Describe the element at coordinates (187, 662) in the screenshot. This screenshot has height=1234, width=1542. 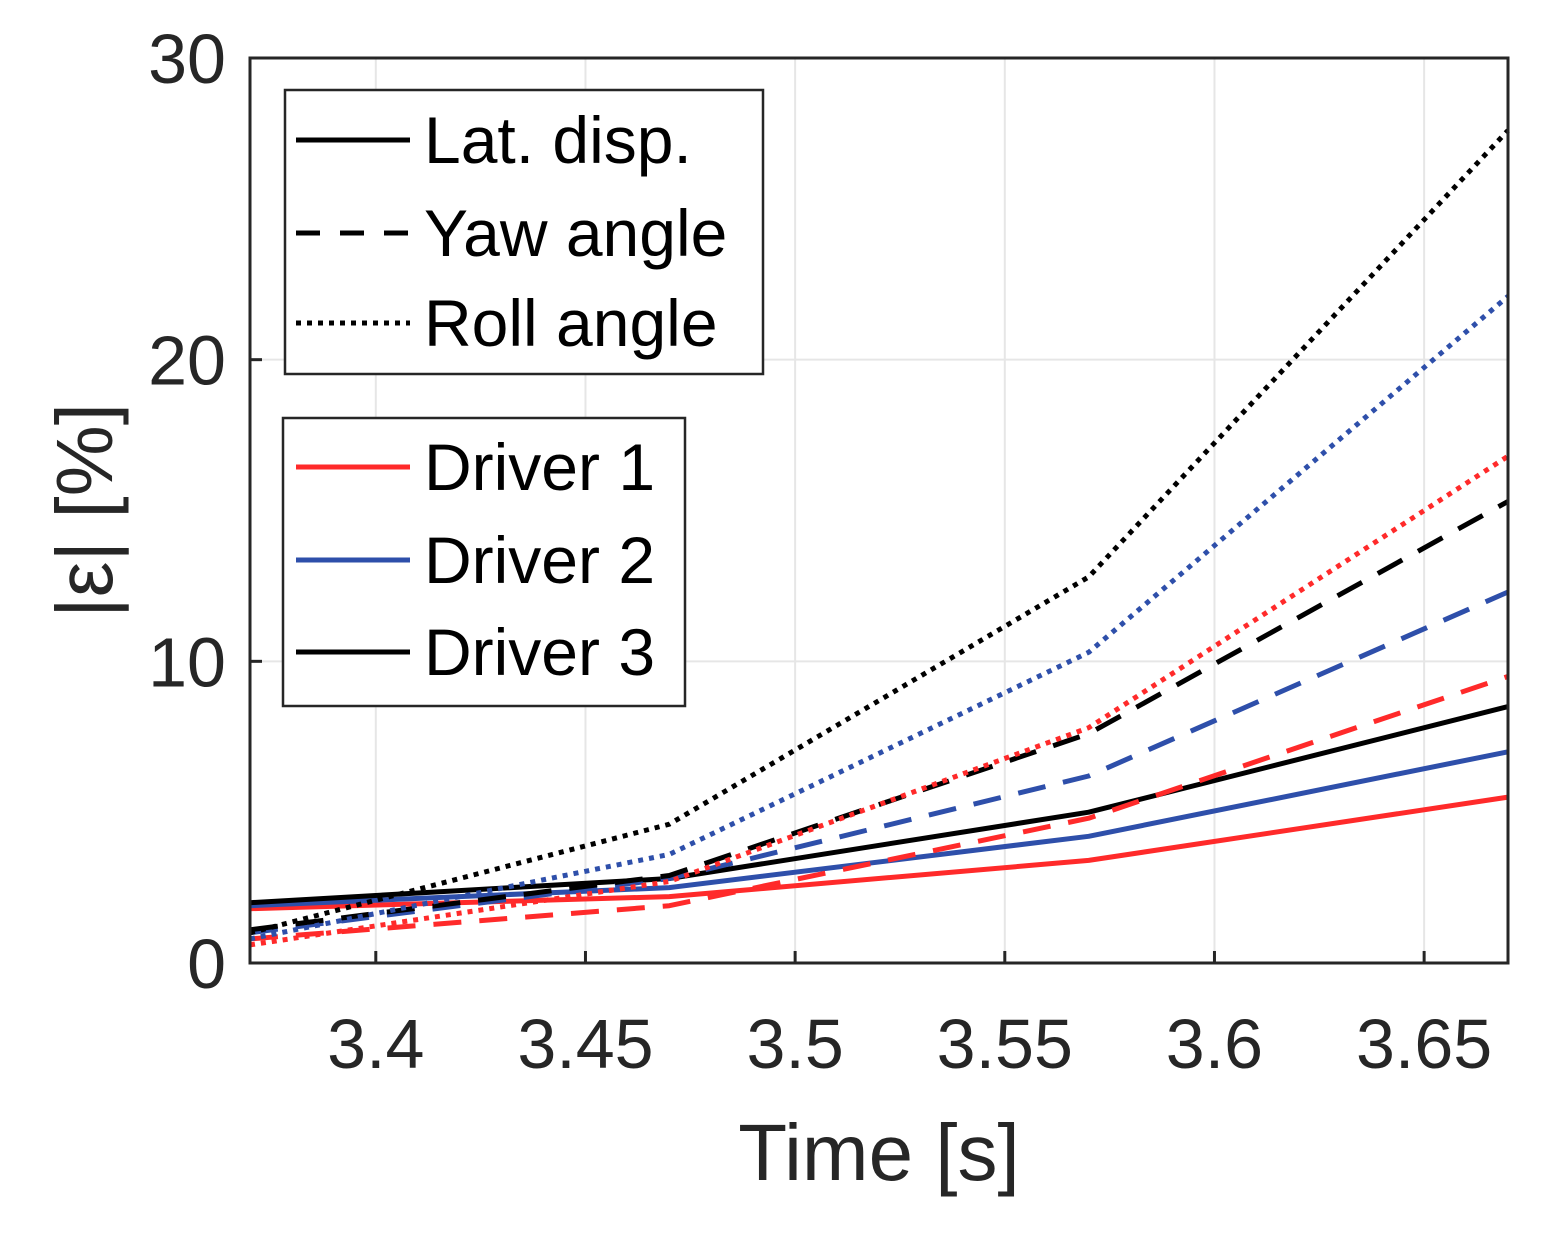
I see `y-tick-label: 10` at that location.